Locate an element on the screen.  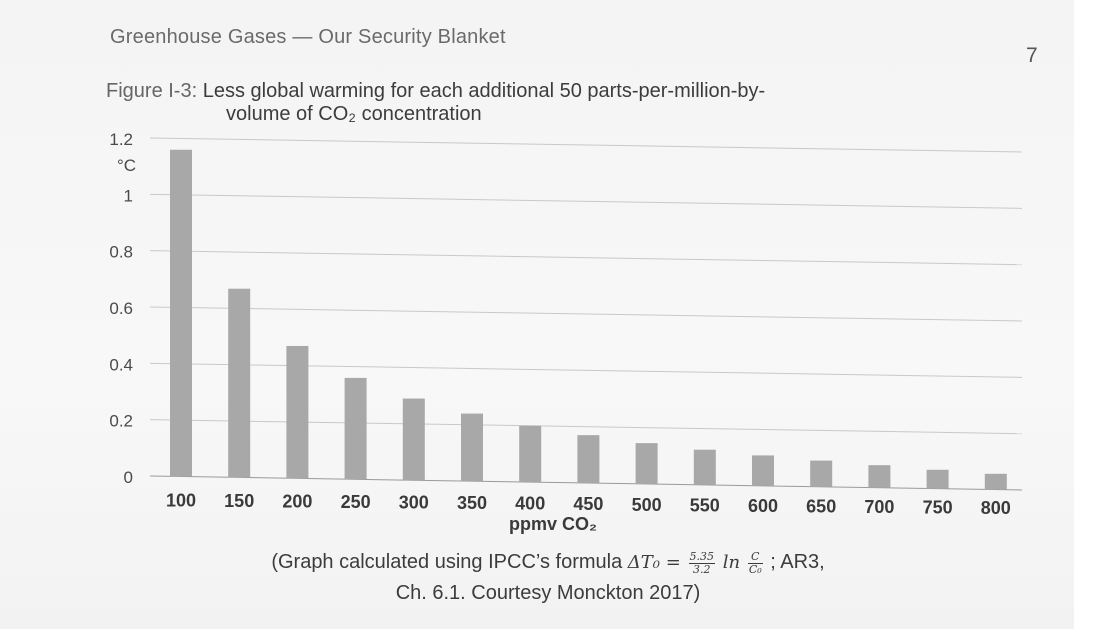
x-tick-label: 800 is located at coordinates (996, 508).